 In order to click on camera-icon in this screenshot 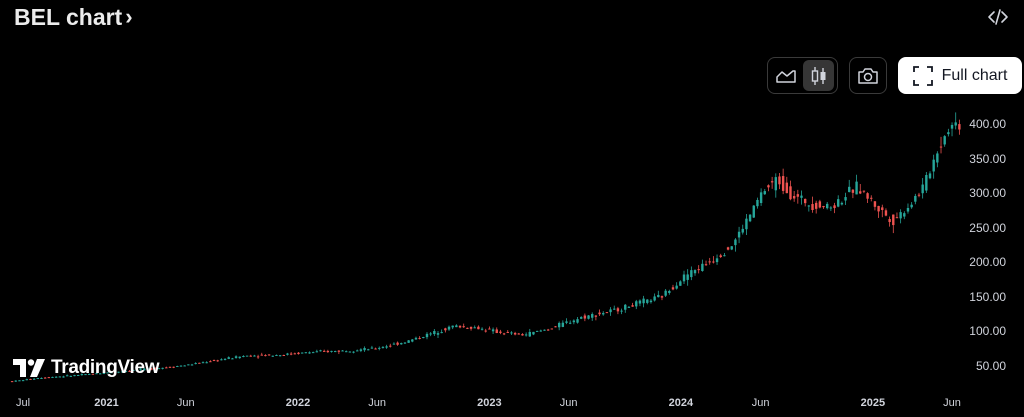, I will do `click(868, 76)`.